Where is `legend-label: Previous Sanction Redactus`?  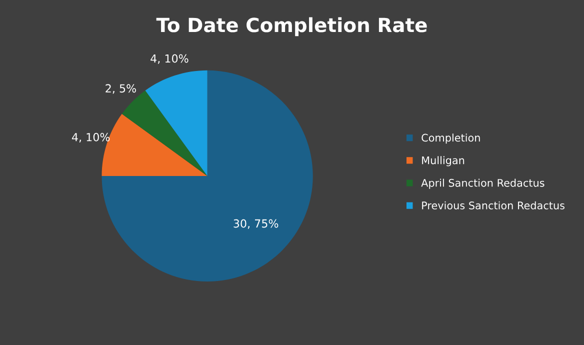
legend-label: Previous Sanction Redactus is located at coordinates (493, 205).